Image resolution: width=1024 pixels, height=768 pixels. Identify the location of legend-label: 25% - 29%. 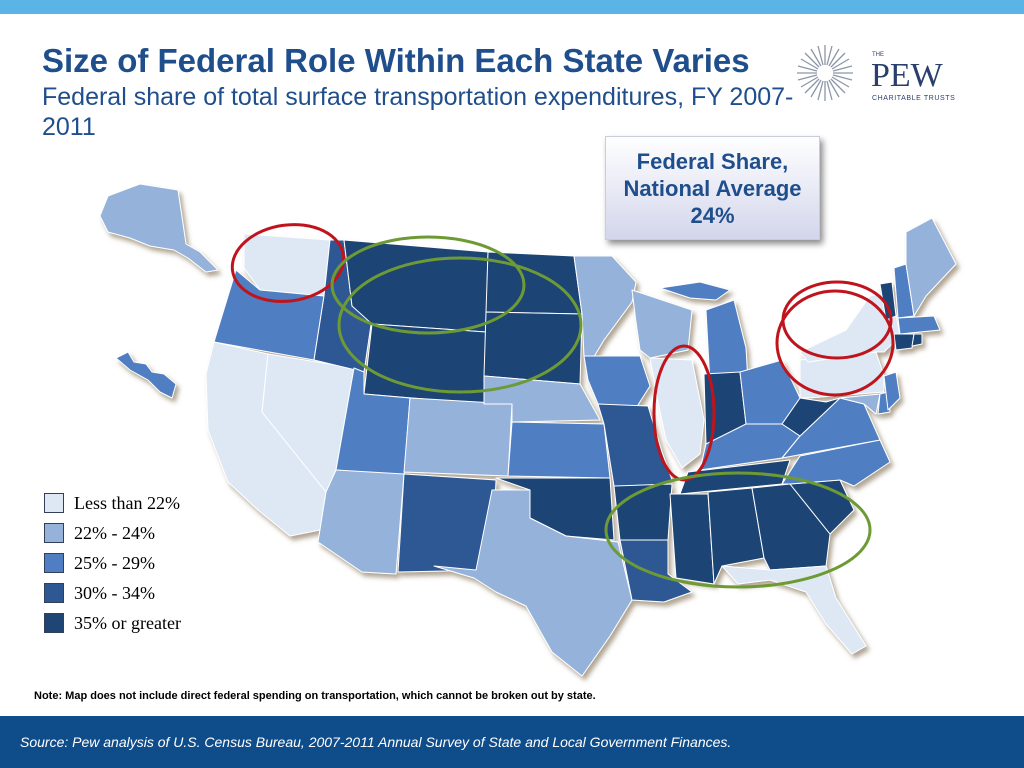
(114, 562).